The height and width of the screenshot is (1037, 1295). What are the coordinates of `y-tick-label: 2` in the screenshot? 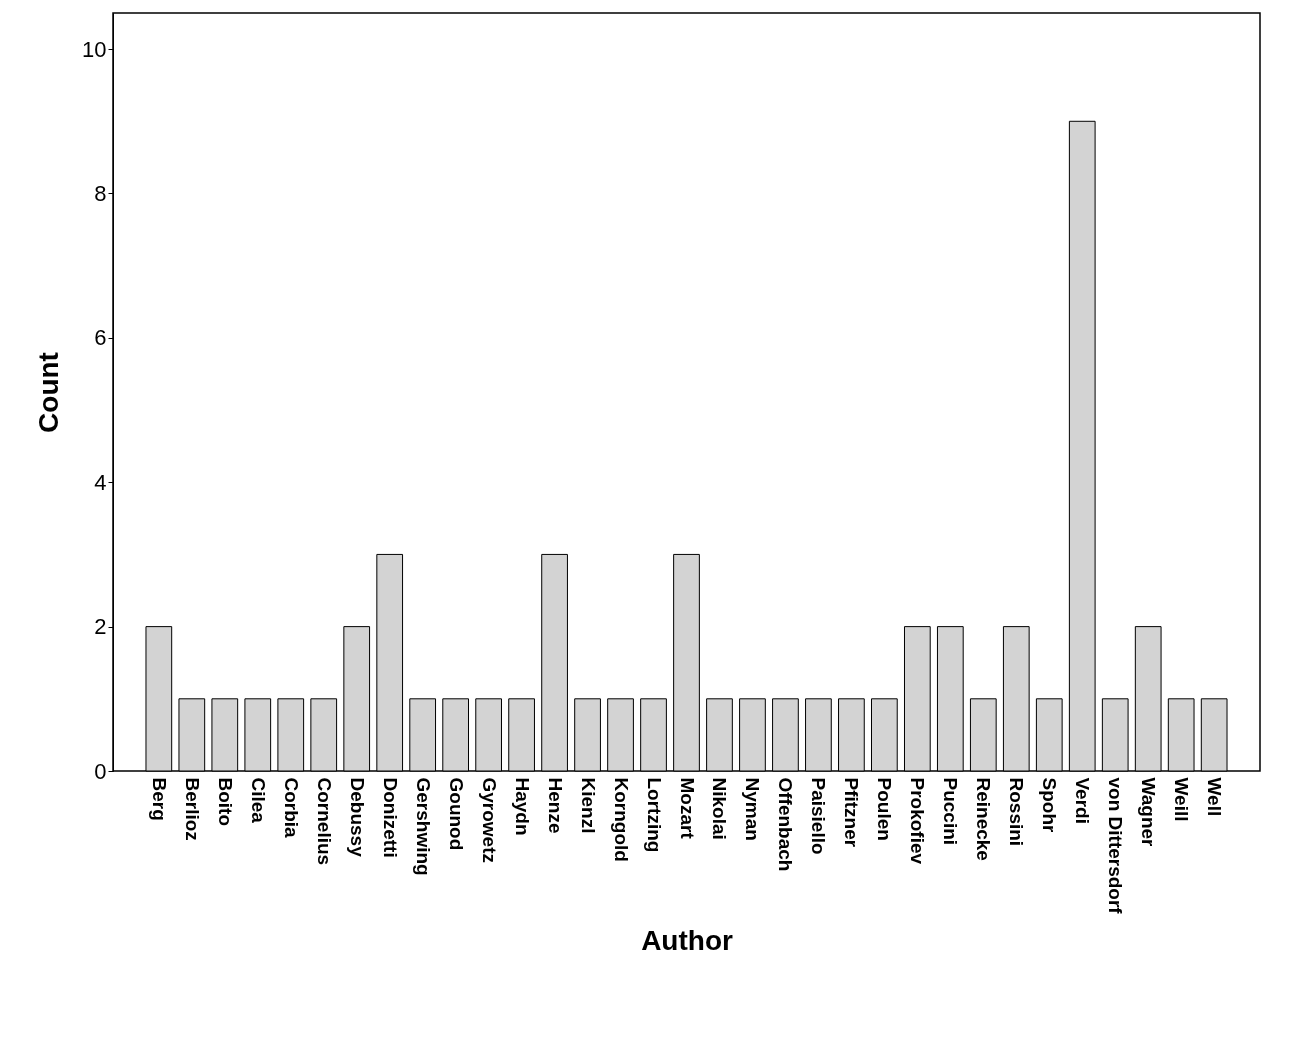 It's located at (100, 627).